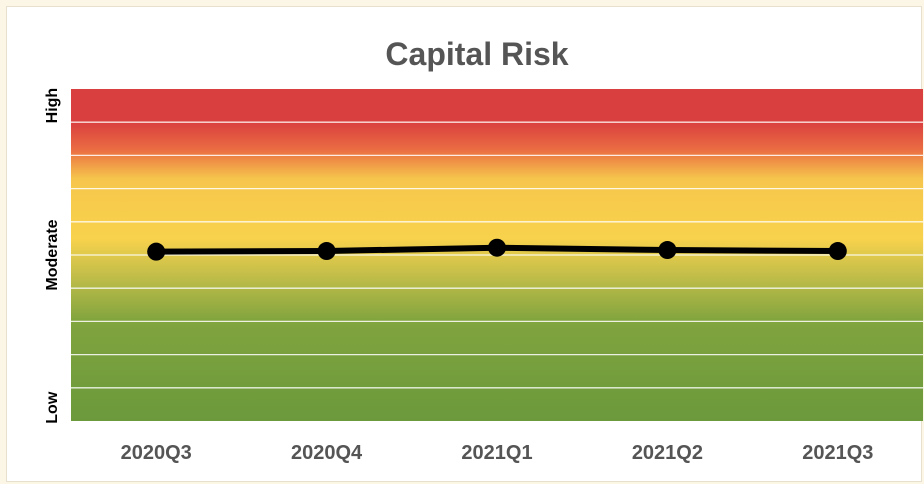 This screenshot has height=484, width=924. Describe the element at coordinates (837, 453) in the screenshot. I see `x-tick-label: 2021Q3` at that location.